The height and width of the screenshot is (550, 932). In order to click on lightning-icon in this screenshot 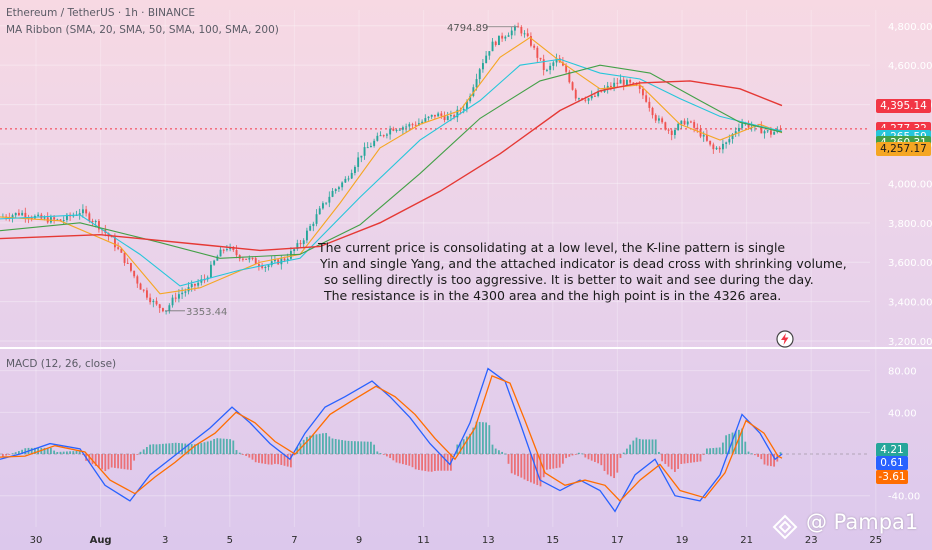, I will do `click(785, 339)`.